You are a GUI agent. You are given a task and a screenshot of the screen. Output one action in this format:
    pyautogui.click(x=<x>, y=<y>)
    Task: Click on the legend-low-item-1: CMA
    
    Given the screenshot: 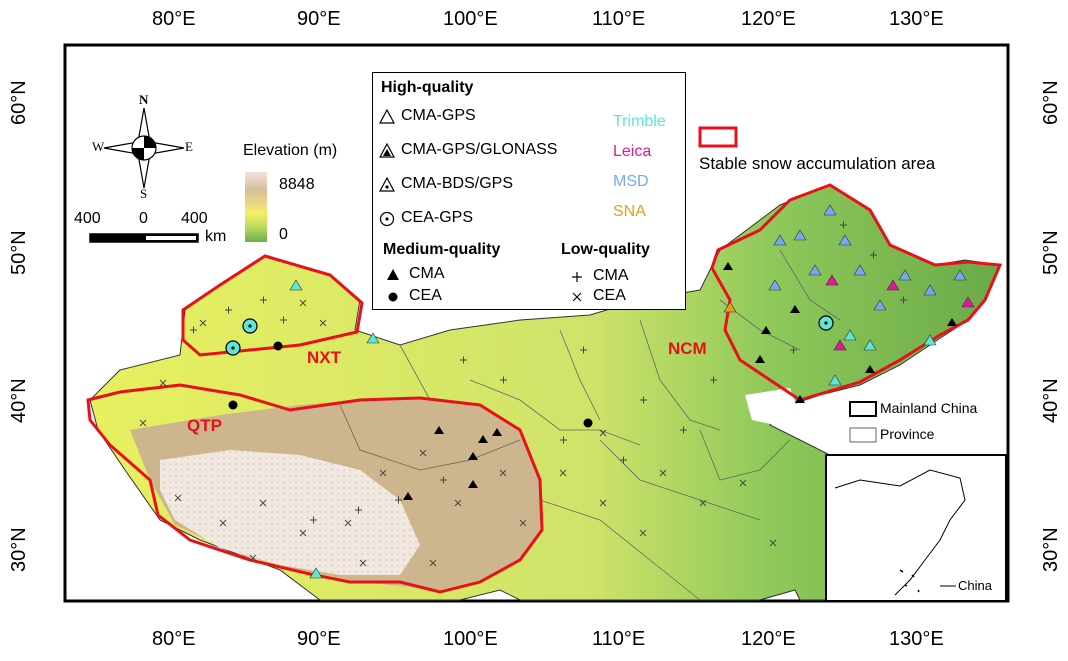 What is the action you would take?
    pyautogui.click(x=611, y=275)
    